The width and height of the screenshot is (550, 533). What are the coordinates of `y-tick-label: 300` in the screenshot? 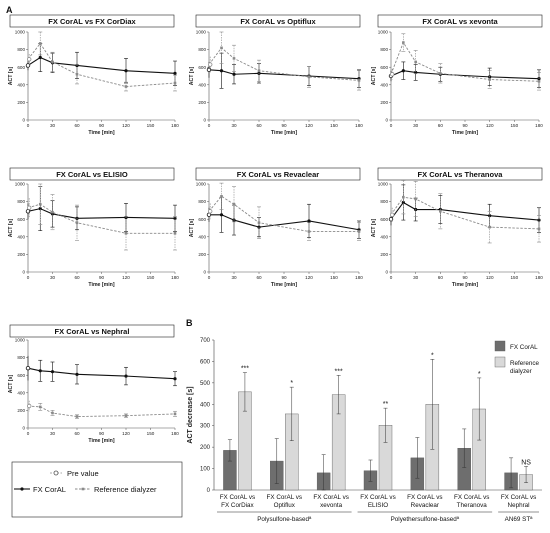 It's located at (205, 427).